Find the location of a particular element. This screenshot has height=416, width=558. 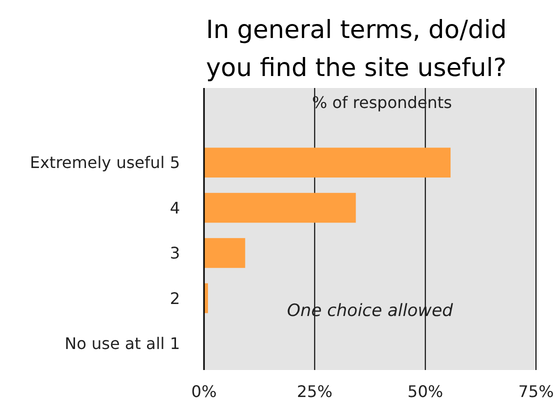

chart-title: In general terms, do/did you find the site useful? is located at coordinates (356, 48).